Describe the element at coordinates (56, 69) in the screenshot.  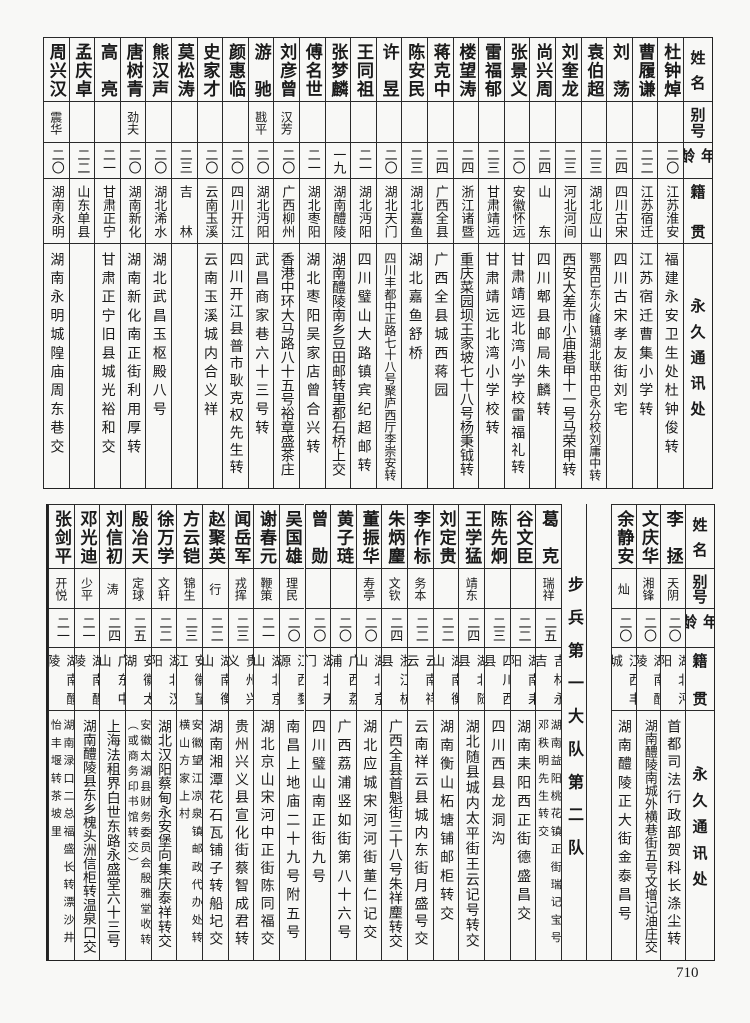
I see `person-name-cell: 周兴汉` at that location.